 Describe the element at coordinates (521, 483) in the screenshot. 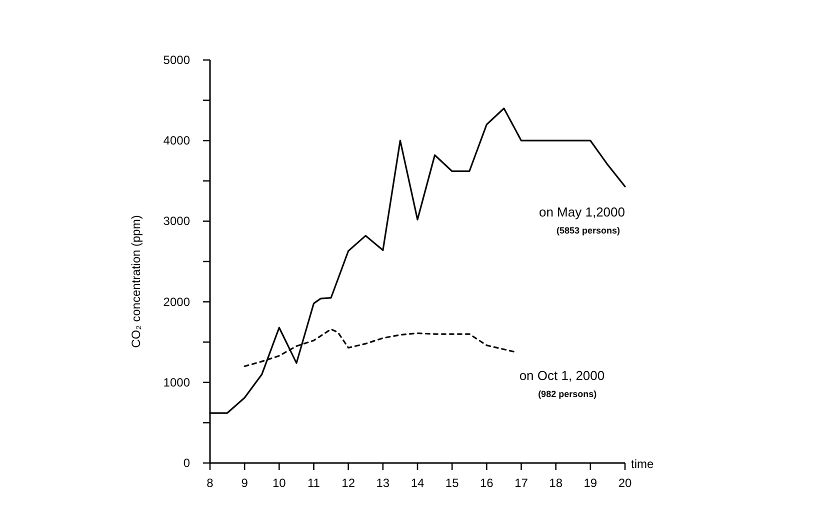

I see `x-tick-label: 17` at that location.